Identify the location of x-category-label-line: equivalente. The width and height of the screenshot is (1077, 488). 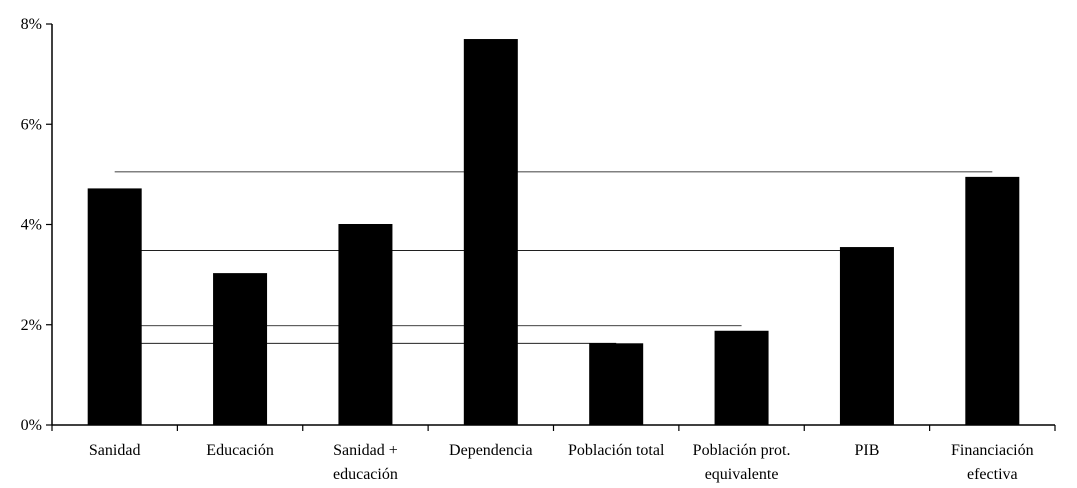
(742, 474).